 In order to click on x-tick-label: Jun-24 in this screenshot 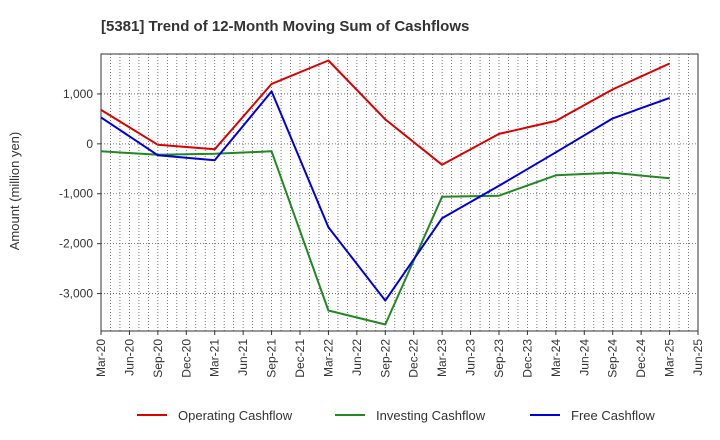, I will do `click(584, 357)`.